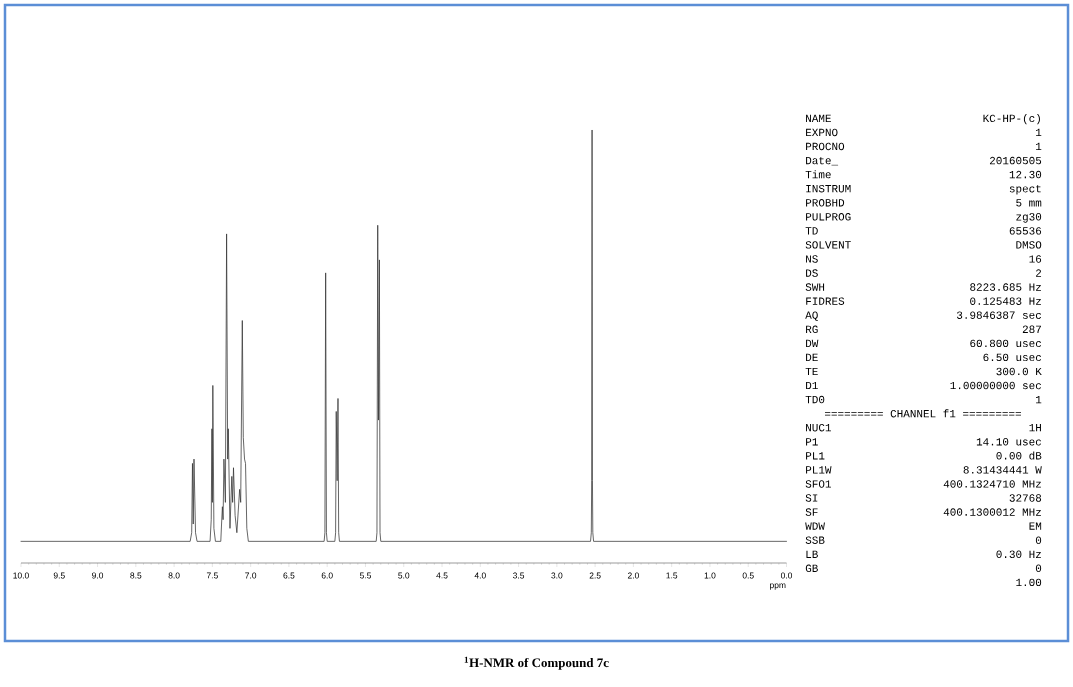 Image resolution: width=1073 pixels, height=687 pixels. I want to click on x-tick-label: 5.5, so click(365, 575).